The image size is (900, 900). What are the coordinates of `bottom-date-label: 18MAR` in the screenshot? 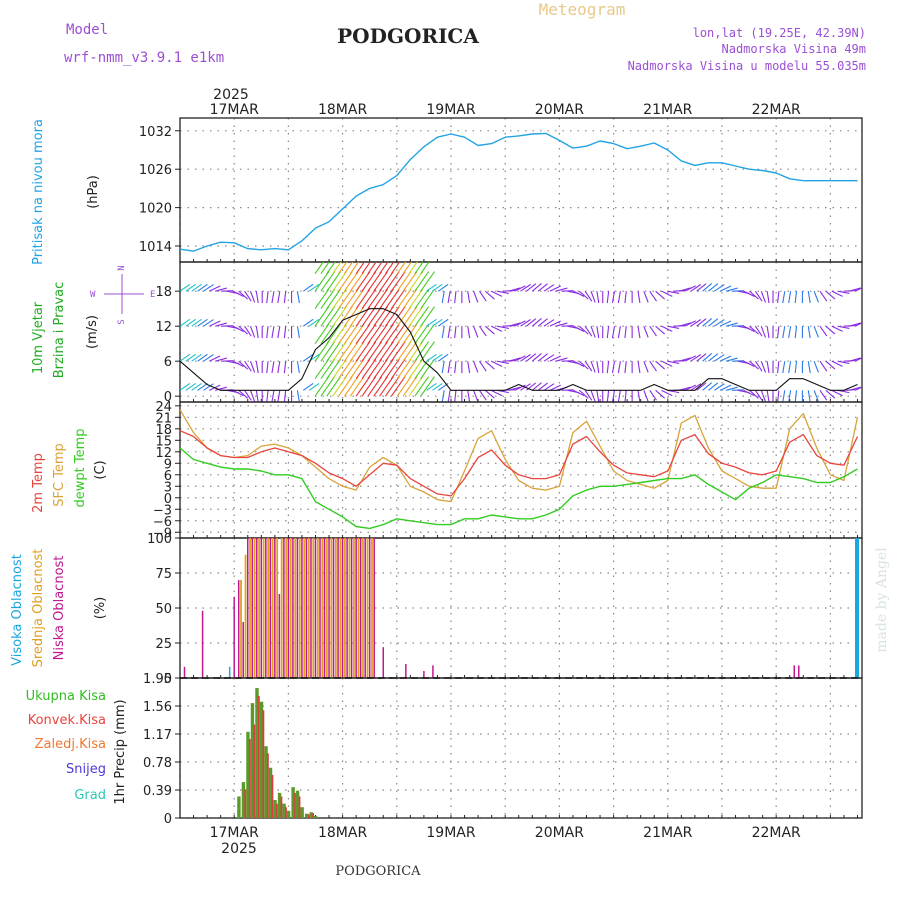 It's located at (342, 833).